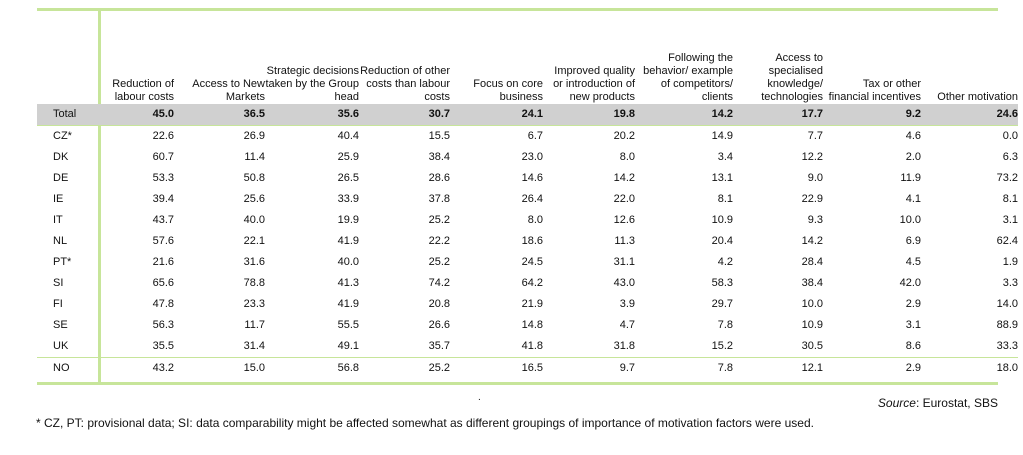 This screenshot has height=455, width=1023. What do you see at coordinates (913, 241) in the screenshot?
I see `table-cell: 6.9` at bounding box center [913, 241].